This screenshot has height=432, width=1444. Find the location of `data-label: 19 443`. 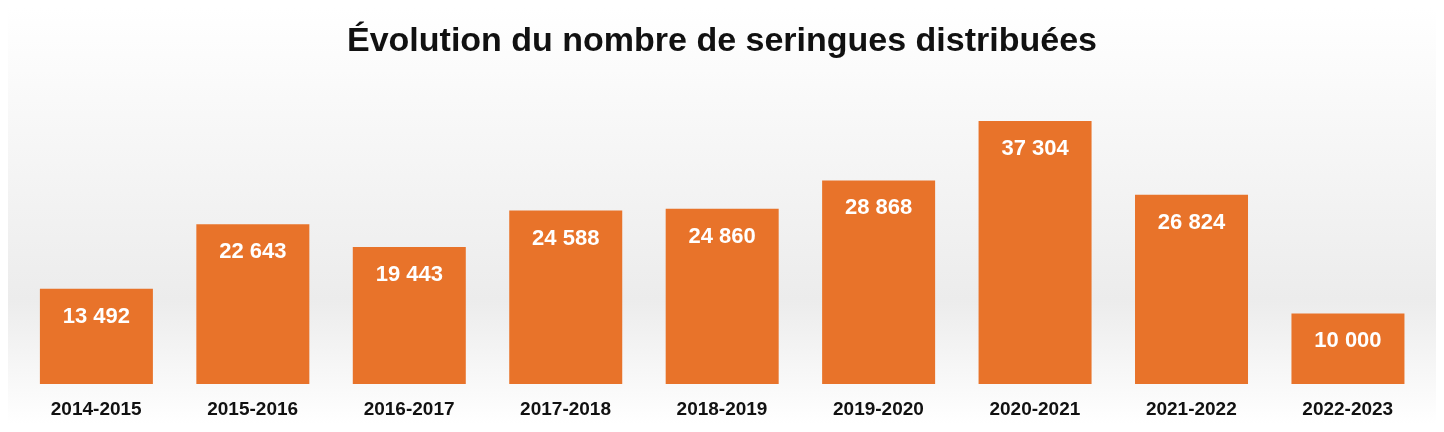

data-label: 19 443 is located at coordinates (409, 273).